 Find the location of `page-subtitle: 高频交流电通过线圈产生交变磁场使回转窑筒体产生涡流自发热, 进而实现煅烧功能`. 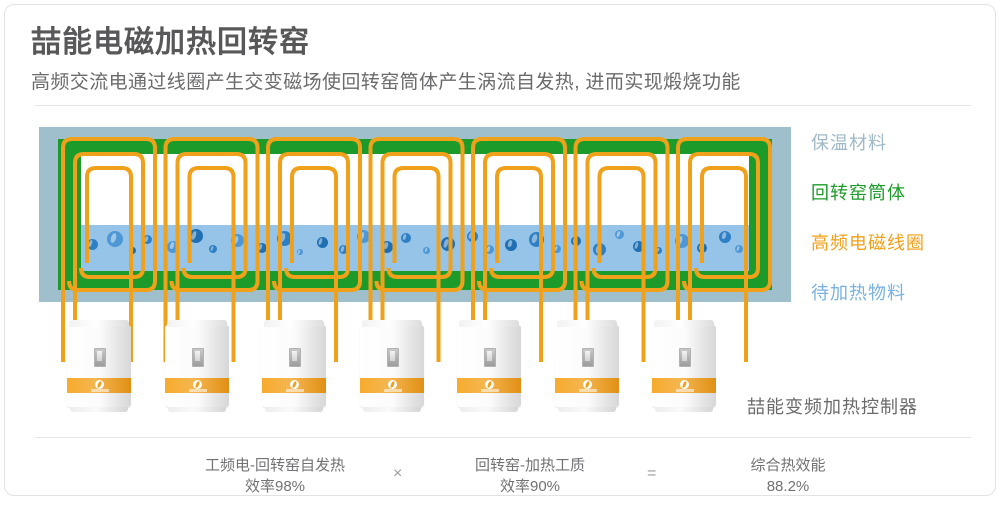

page-subtitle: 高频交流电通过线圈产生交变磁场使回转窑筒体产生涡流自发热, 进而实现煅烧功能 is located at coordinates (386, 82).